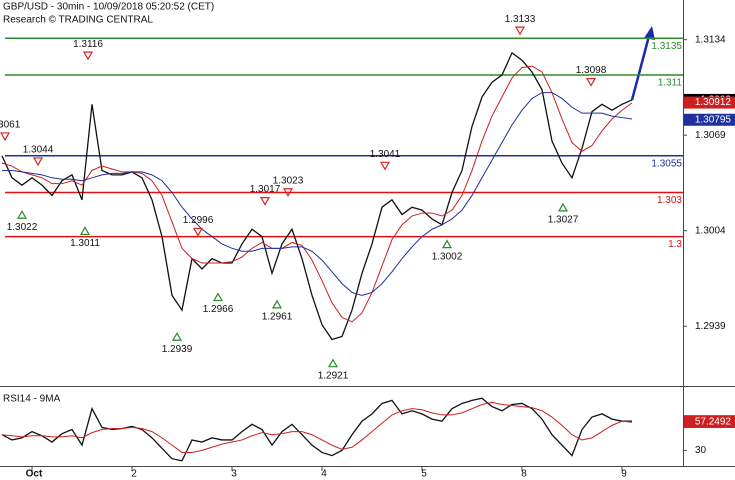 This screenshot has height=480, width=735. I want to click on level-label: 1.3135, so click(666, 46).